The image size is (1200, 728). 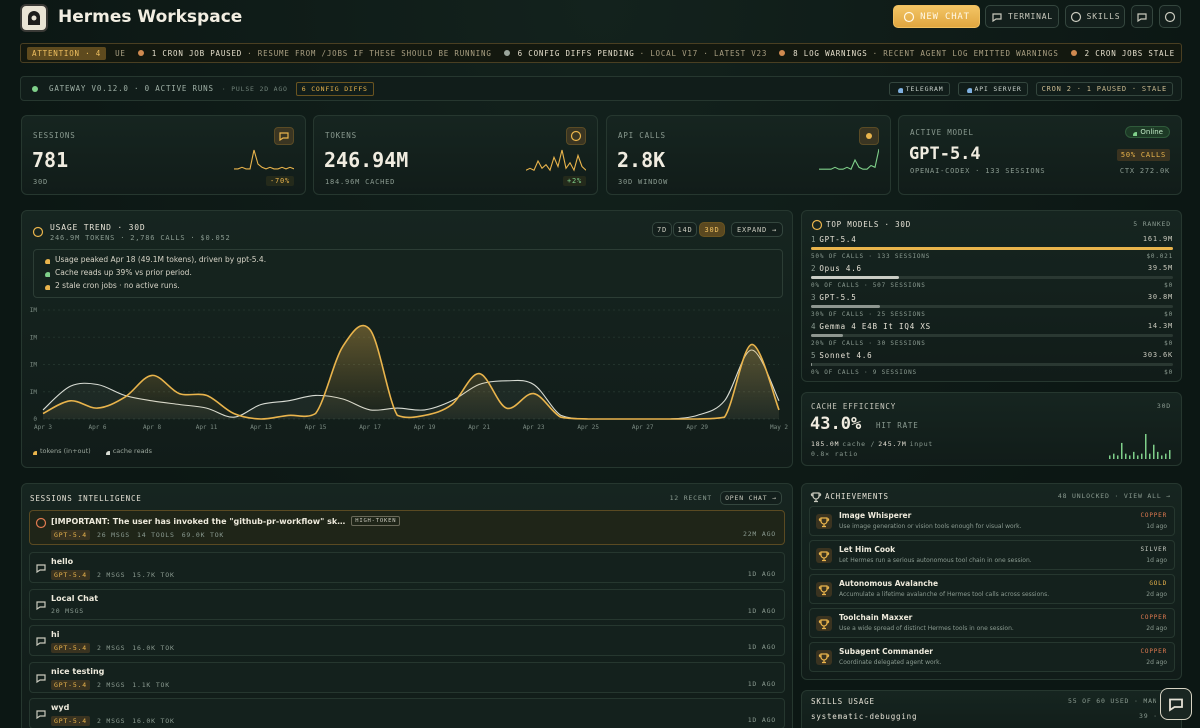 What do you see at coordinates (1159, 256) in the screenshot?
I see `model-cost: $0.021` at bounding box center [1159, 256].